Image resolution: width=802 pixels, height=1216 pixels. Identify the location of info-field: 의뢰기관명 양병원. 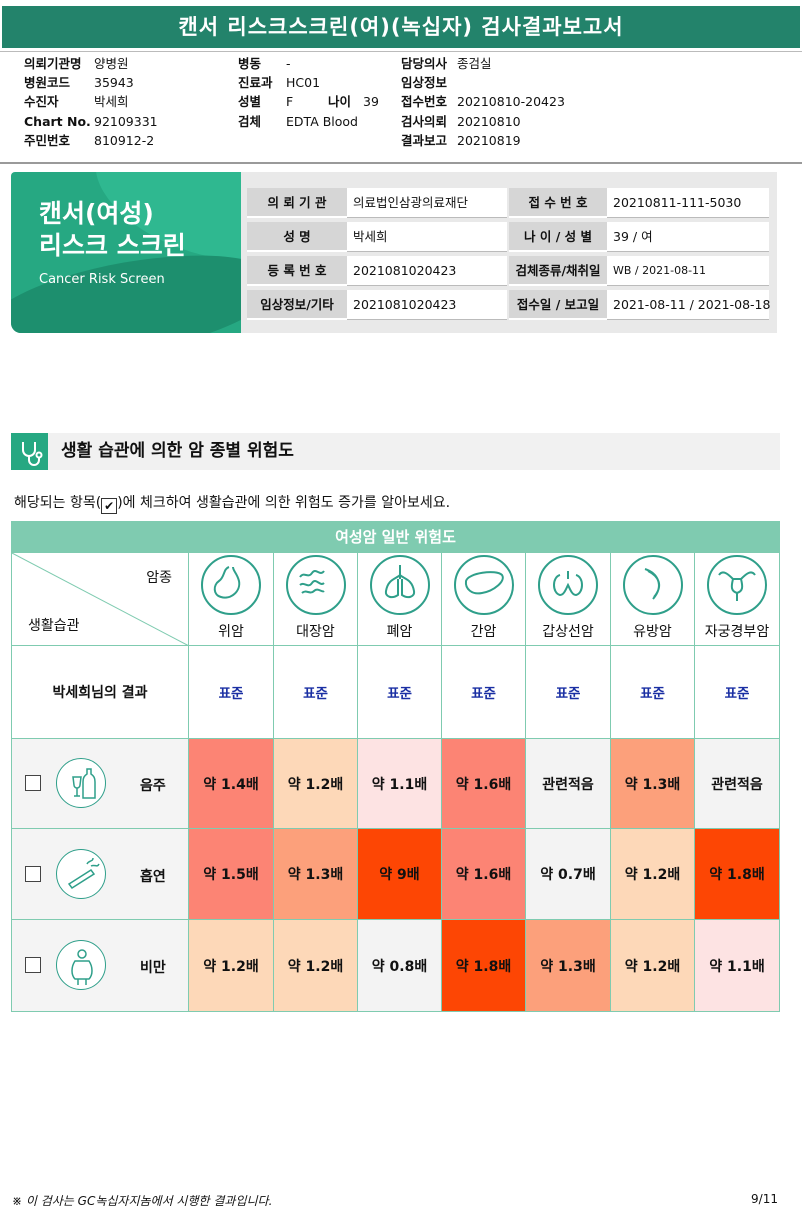
(76, 64).